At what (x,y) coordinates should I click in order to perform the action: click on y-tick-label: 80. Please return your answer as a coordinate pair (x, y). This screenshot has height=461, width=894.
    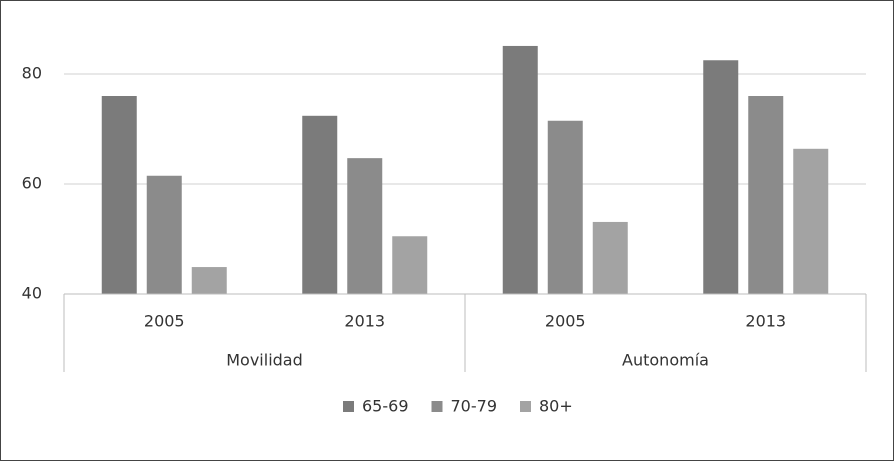
    Looking at the image, I should click on (32, 73).